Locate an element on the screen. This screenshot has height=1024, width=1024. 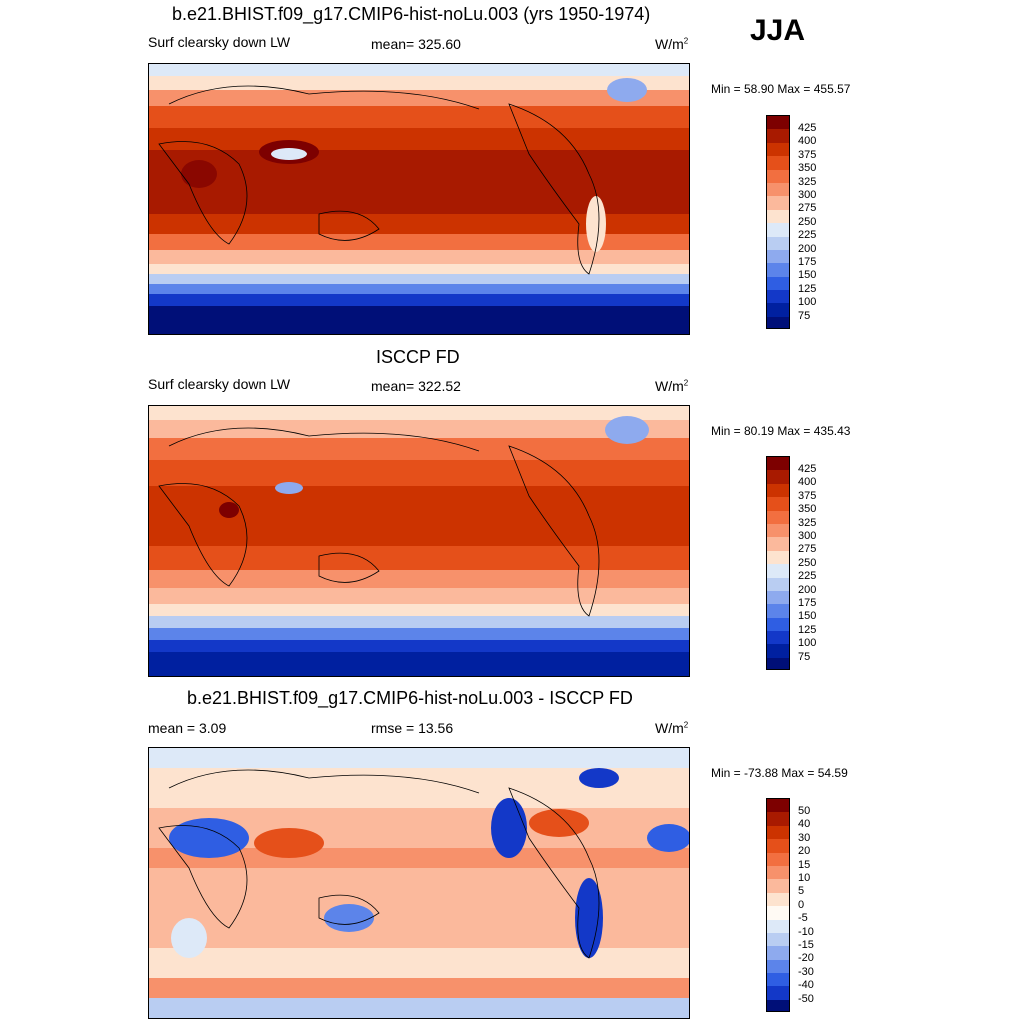
cbar2-label: 275 is located at coordinates (807, 549).